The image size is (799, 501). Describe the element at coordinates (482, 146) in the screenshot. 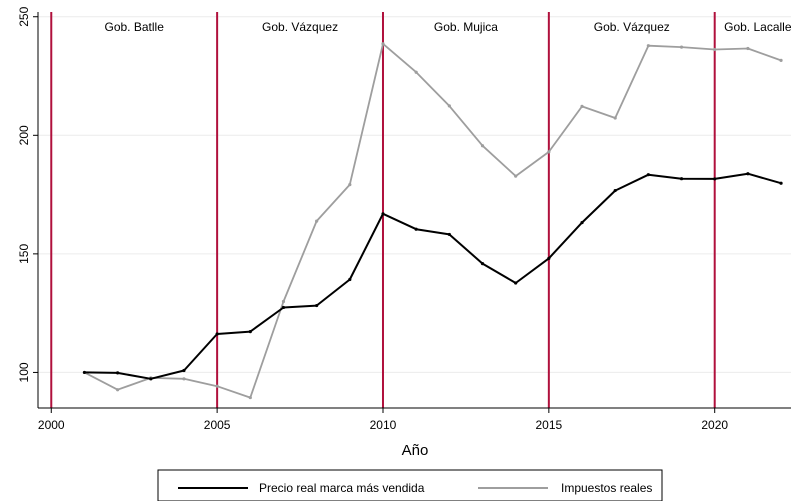

I see `series-1-point-2013` at that location.